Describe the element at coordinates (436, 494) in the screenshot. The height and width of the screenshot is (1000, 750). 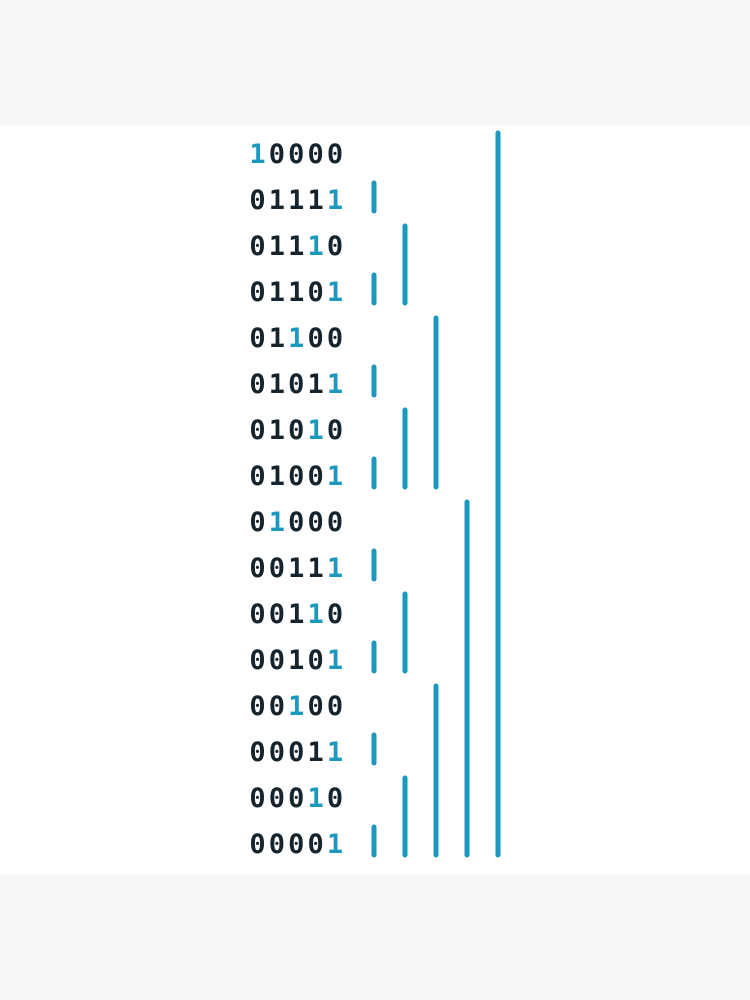
I see `bars-svg` at that location.